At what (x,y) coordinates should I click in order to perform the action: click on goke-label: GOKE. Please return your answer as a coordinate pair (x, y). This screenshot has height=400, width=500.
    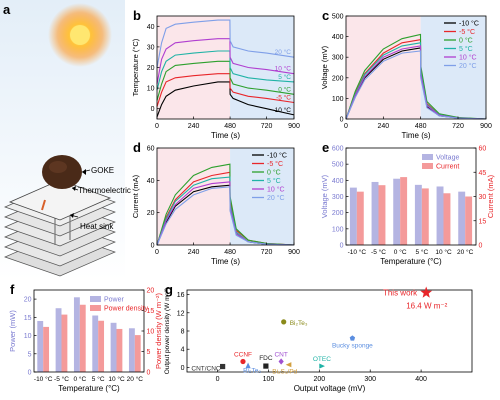
    Looking at the image, I should click on (102, 170).